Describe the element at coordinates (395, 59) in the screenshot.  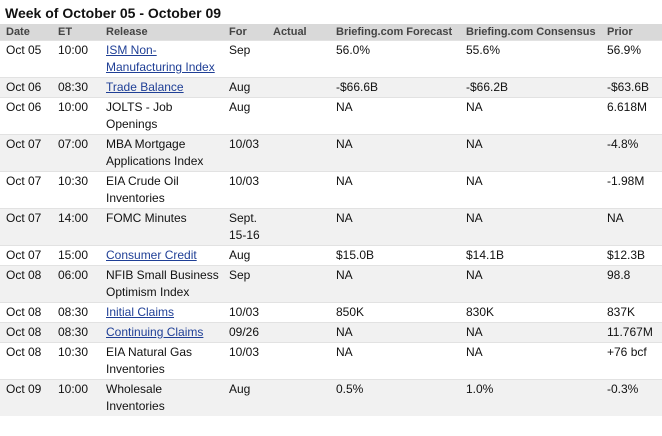
I see `forecast-cell: 56.0%` at that location.